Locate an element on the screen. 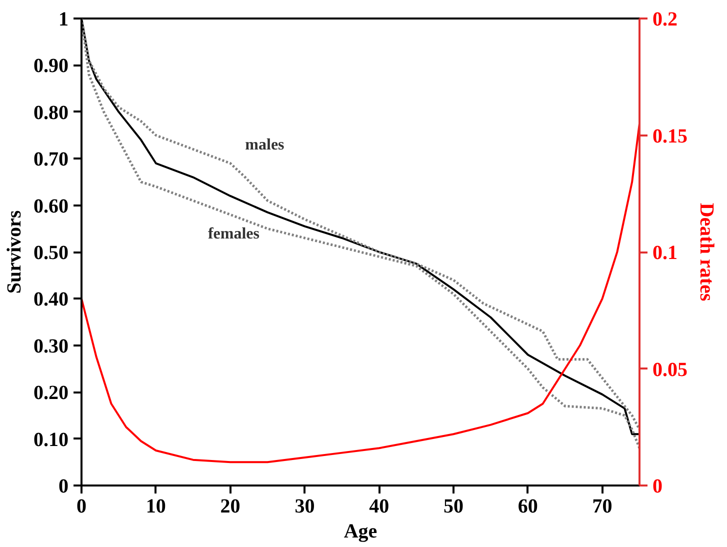 This screenshot has height=547, width=727. y-tick-label: 0.50 is located at coordinates (51, 253).